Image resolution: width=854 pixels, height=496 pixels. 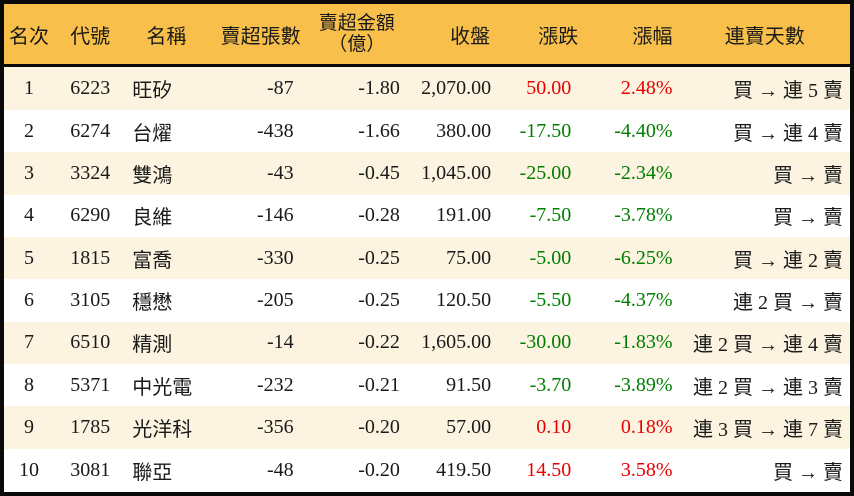 I want to click on col-header-sell-volume: 賣超張數, so click(x=256, y=34).